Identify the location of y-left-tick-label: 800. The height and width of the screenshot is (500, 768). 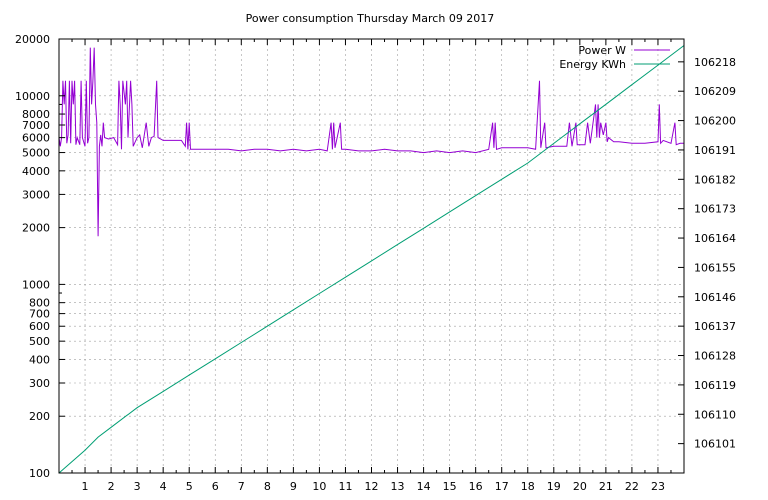
(39, 303).